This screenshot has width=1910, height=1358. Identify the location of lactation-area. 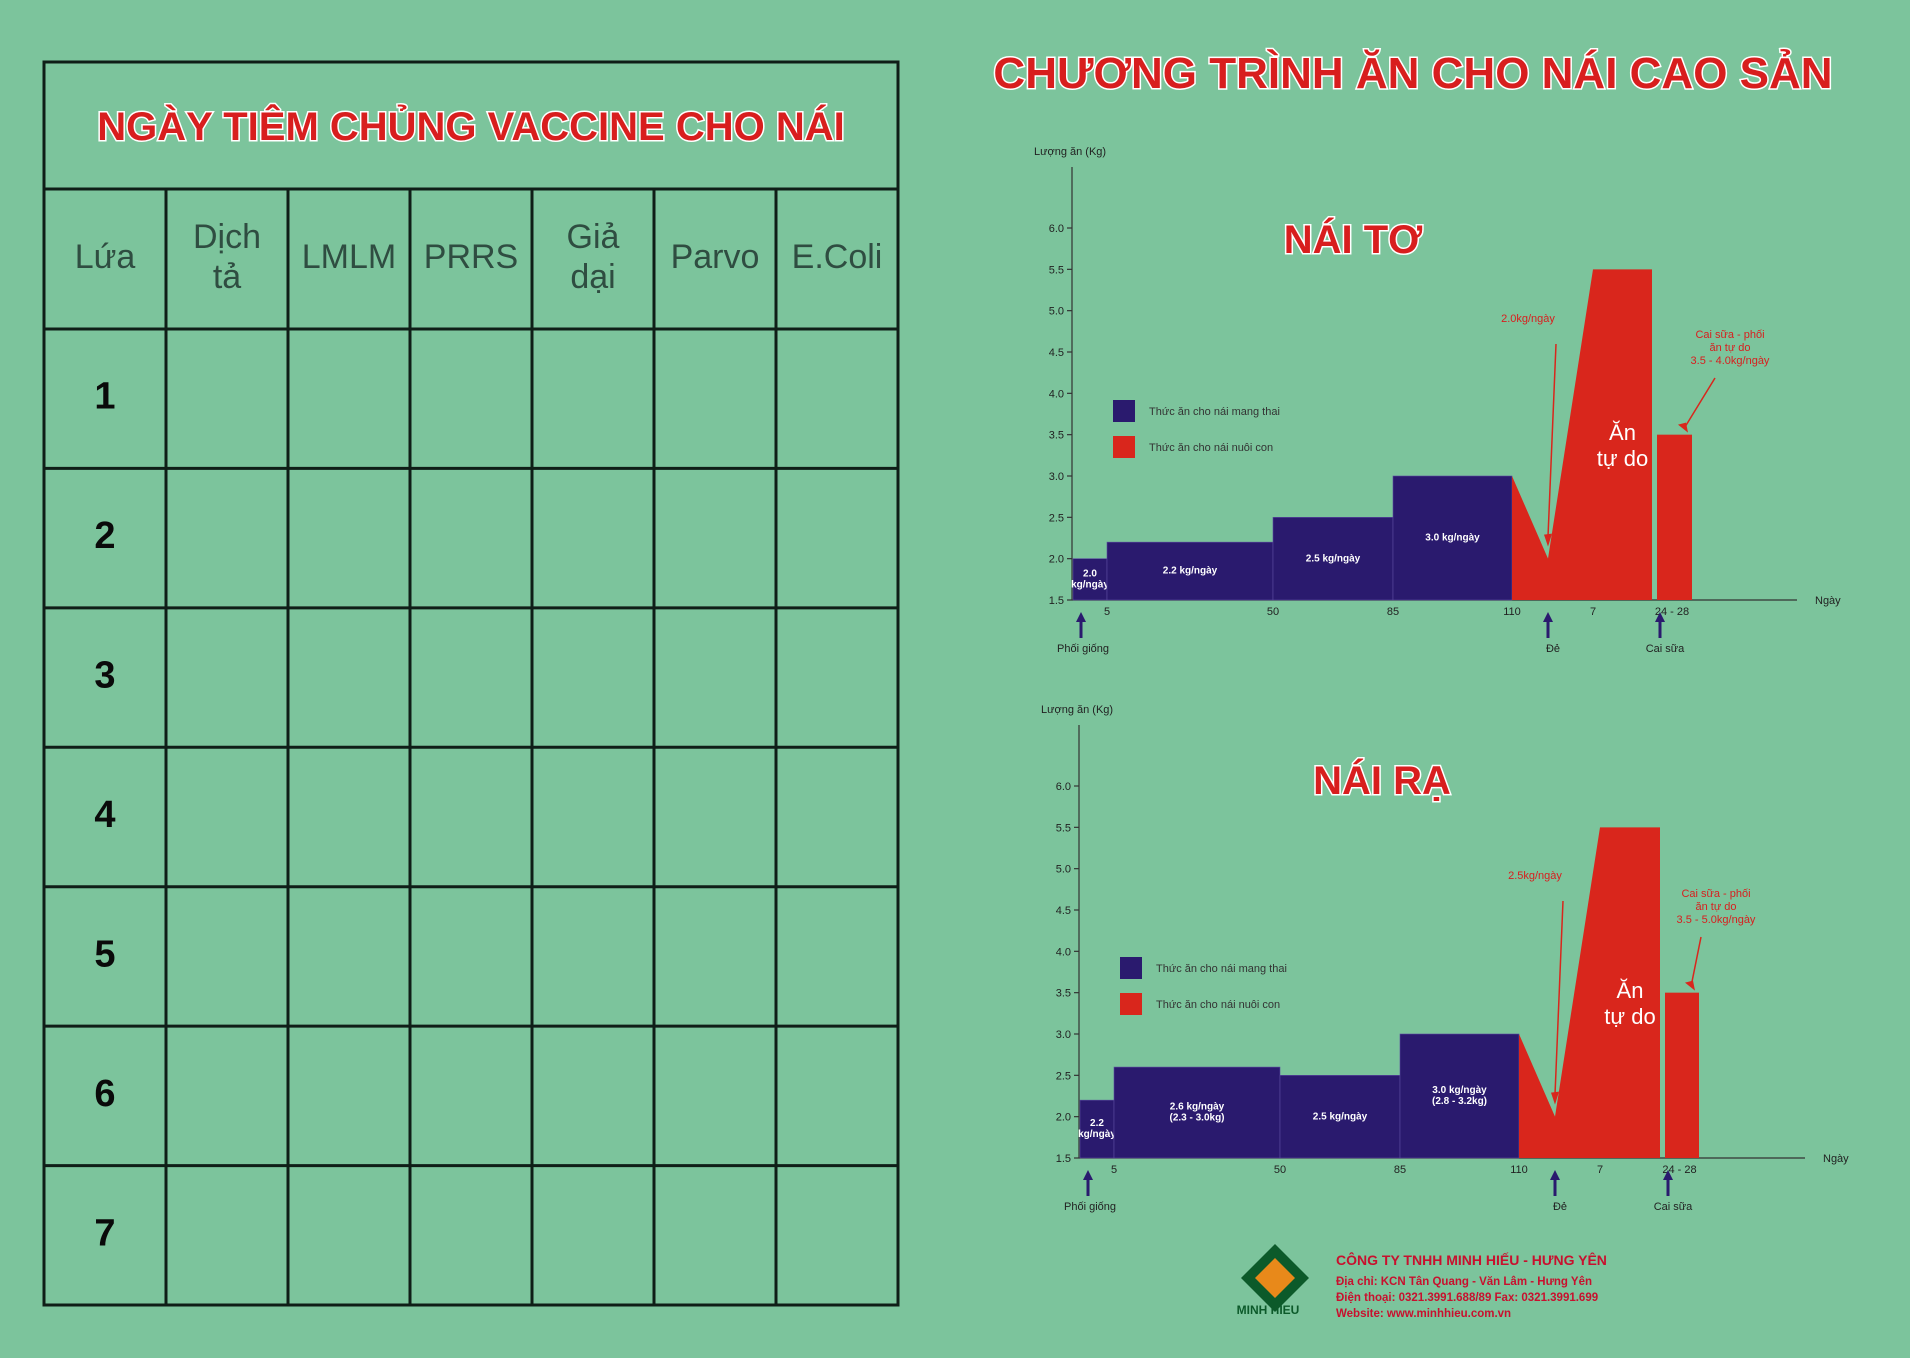
(1589, 992).